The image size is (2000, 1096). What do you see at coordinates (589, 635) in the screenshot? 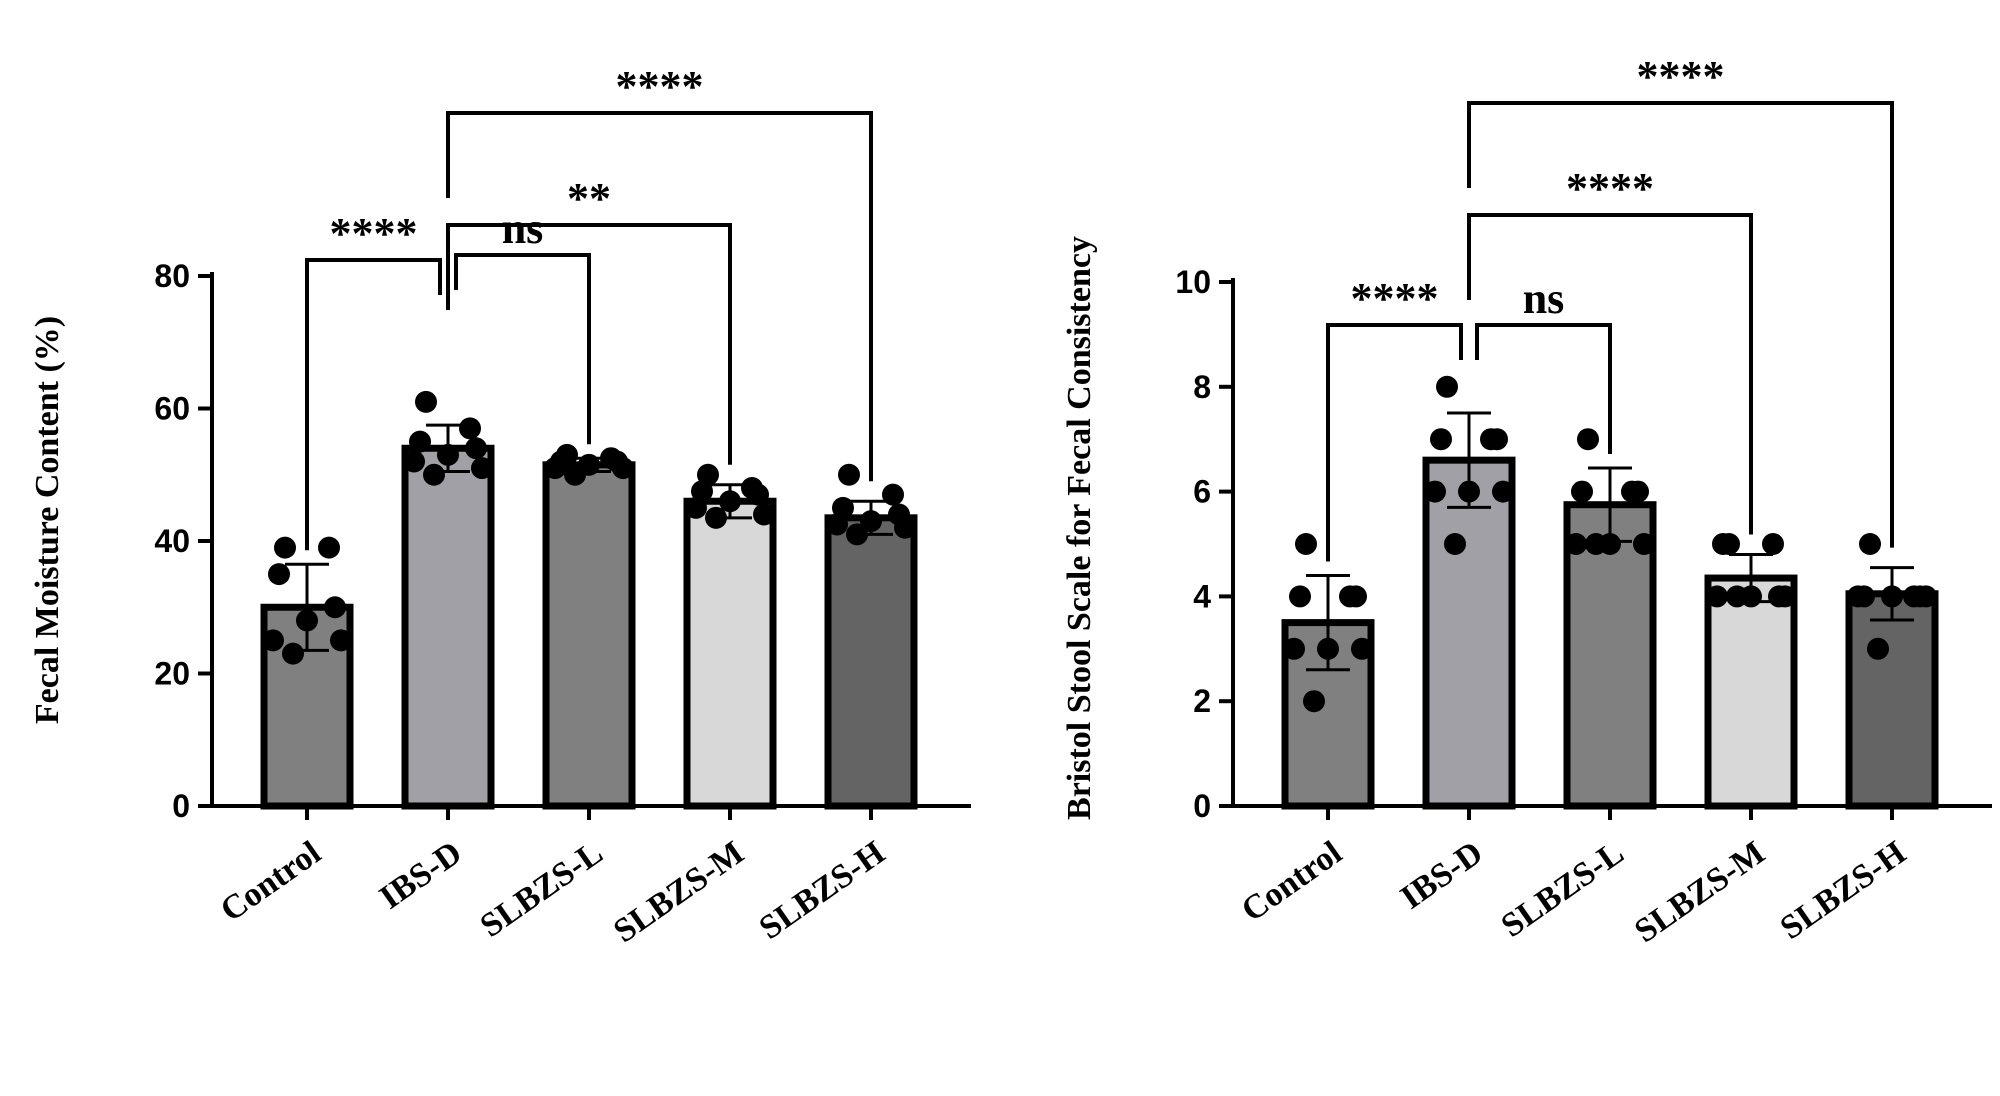
I see `bar-slbzs-l` at bounding box center [589, 635].